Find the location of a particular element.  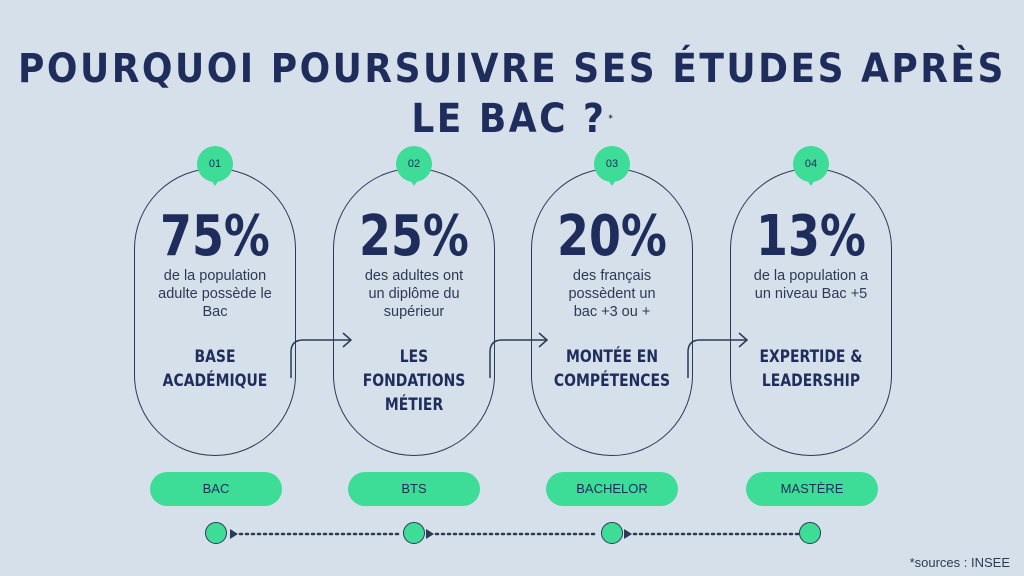

step-description: de la population a un niveau Bac +5 is located at coordinates (811, 285).